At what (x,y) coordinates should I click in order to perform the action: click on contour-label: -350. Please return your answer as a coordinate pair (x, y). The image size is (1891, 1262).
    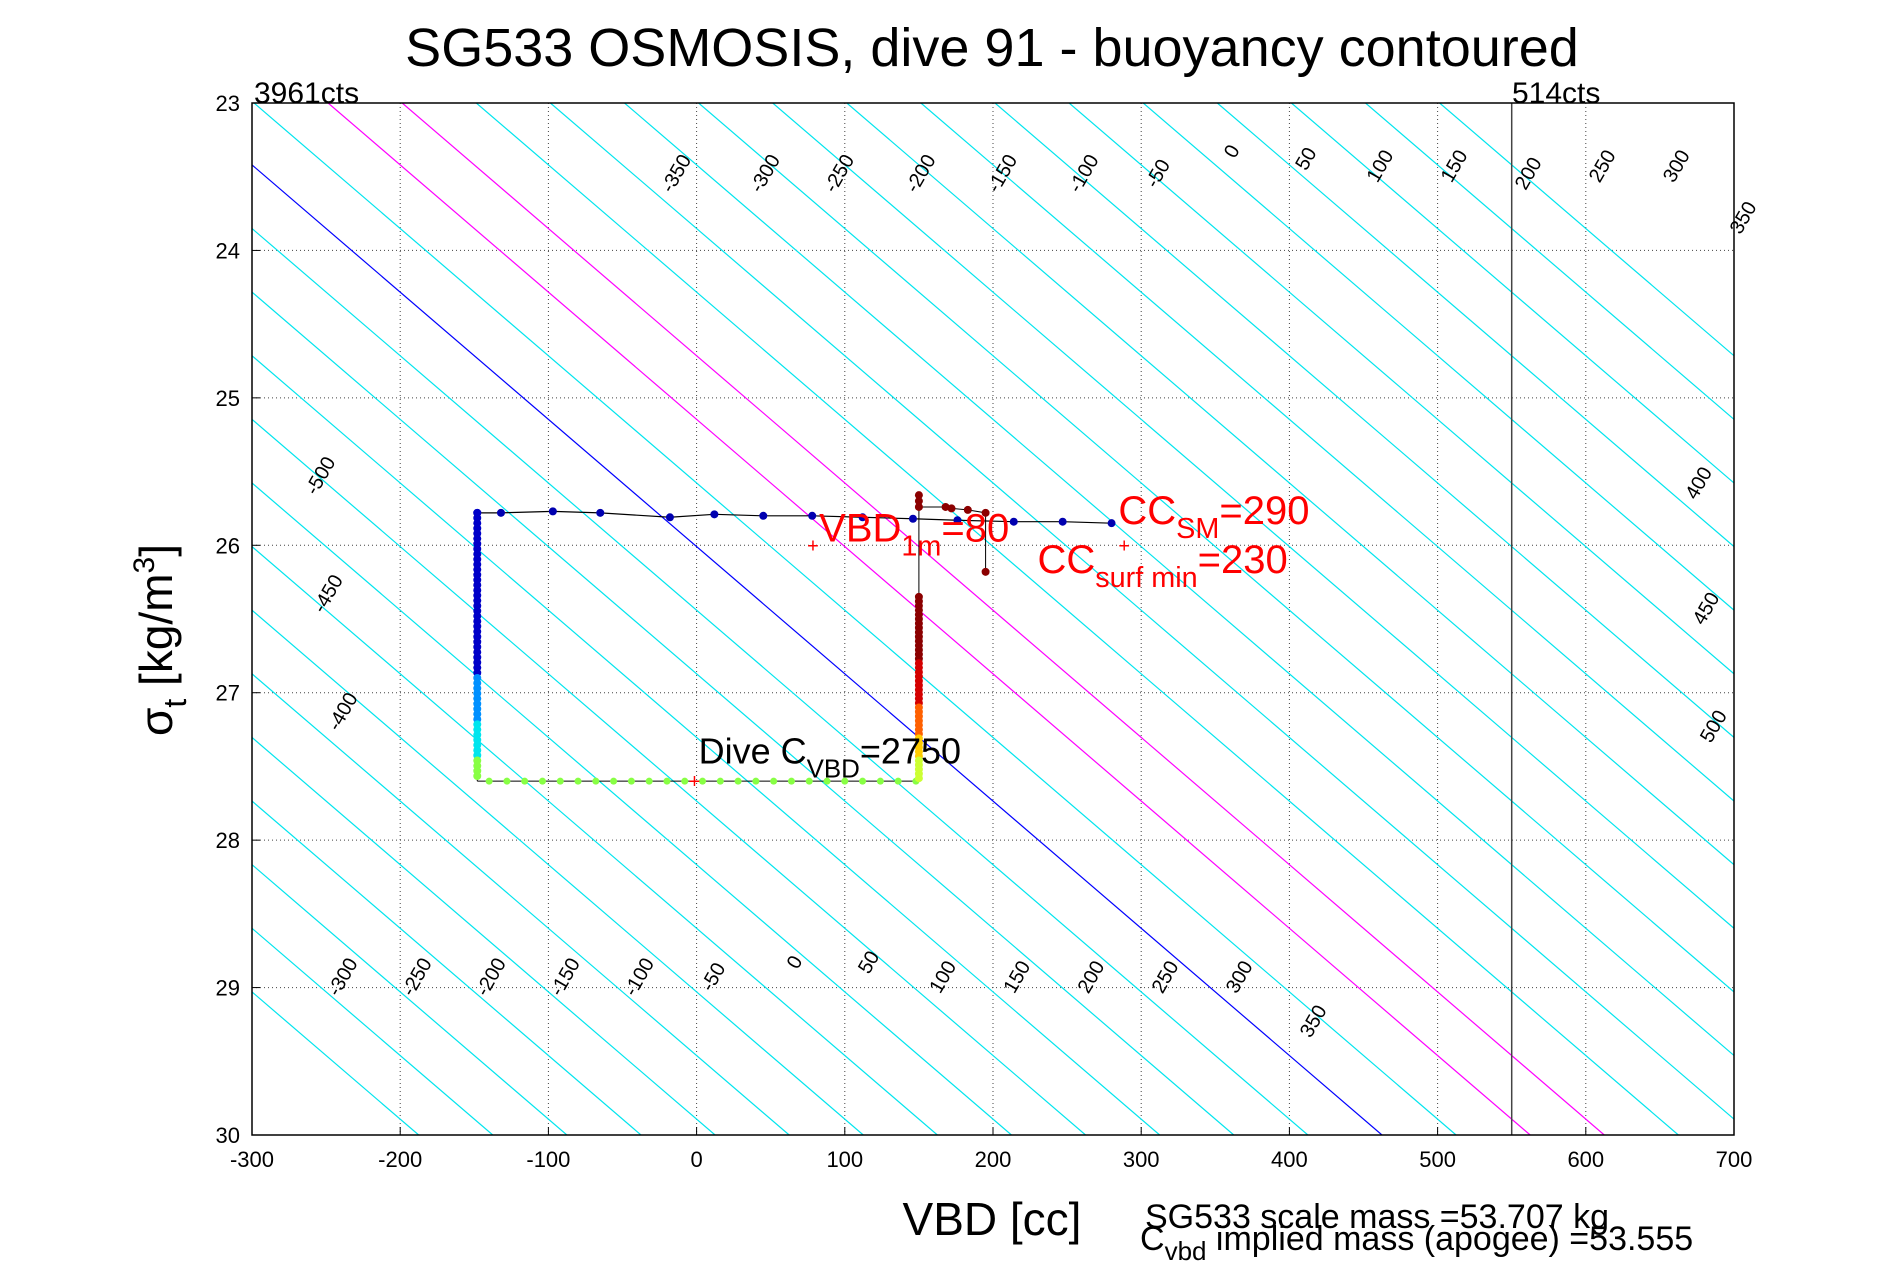
    Looking at the image, I should click on (676, 174).